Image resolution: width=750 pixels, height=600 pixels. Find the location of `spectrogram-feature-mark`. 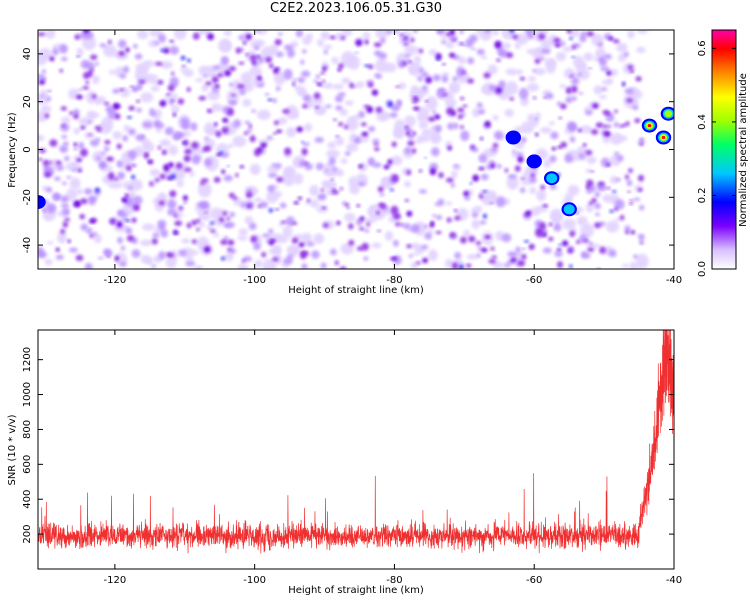

spectrogram-feature-mark is located at coordinates (552, 178).